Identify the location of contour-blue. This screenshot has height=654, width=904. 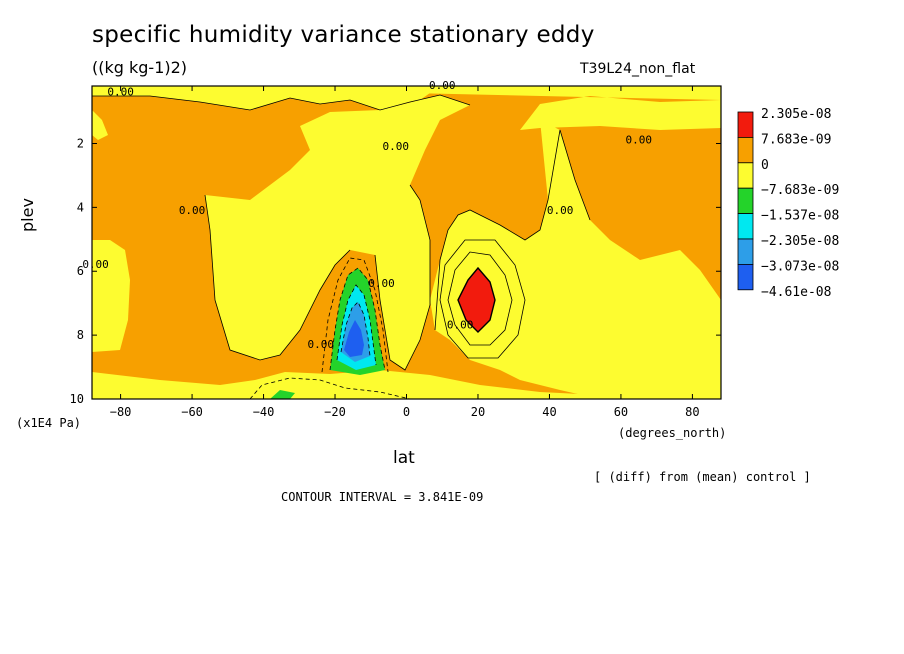
(355, 329).